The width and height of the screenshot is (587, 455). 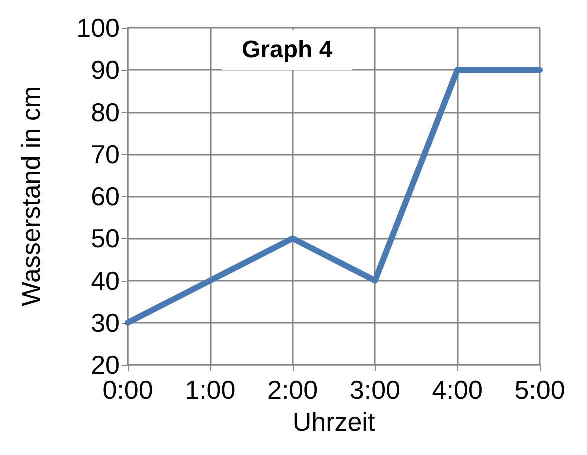 I want to click on chart-title: Graph 4, so click(x=288, y=50).